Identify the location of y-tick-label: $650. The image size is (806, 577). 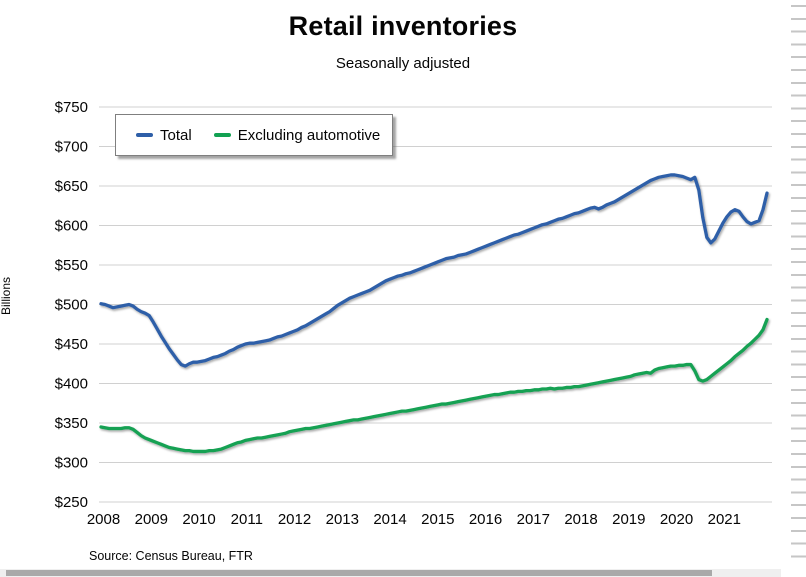
(71, 186).